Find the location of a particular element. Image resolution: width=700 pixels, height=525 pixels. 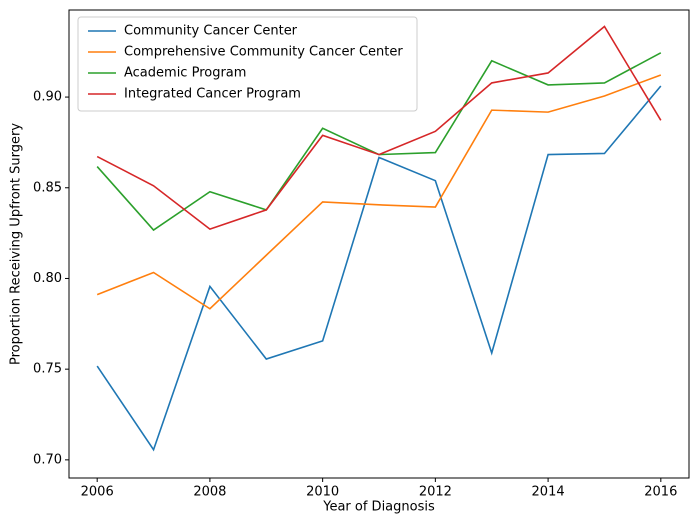

y-tick-label: 0.75 is located at coordinates (47, 369).